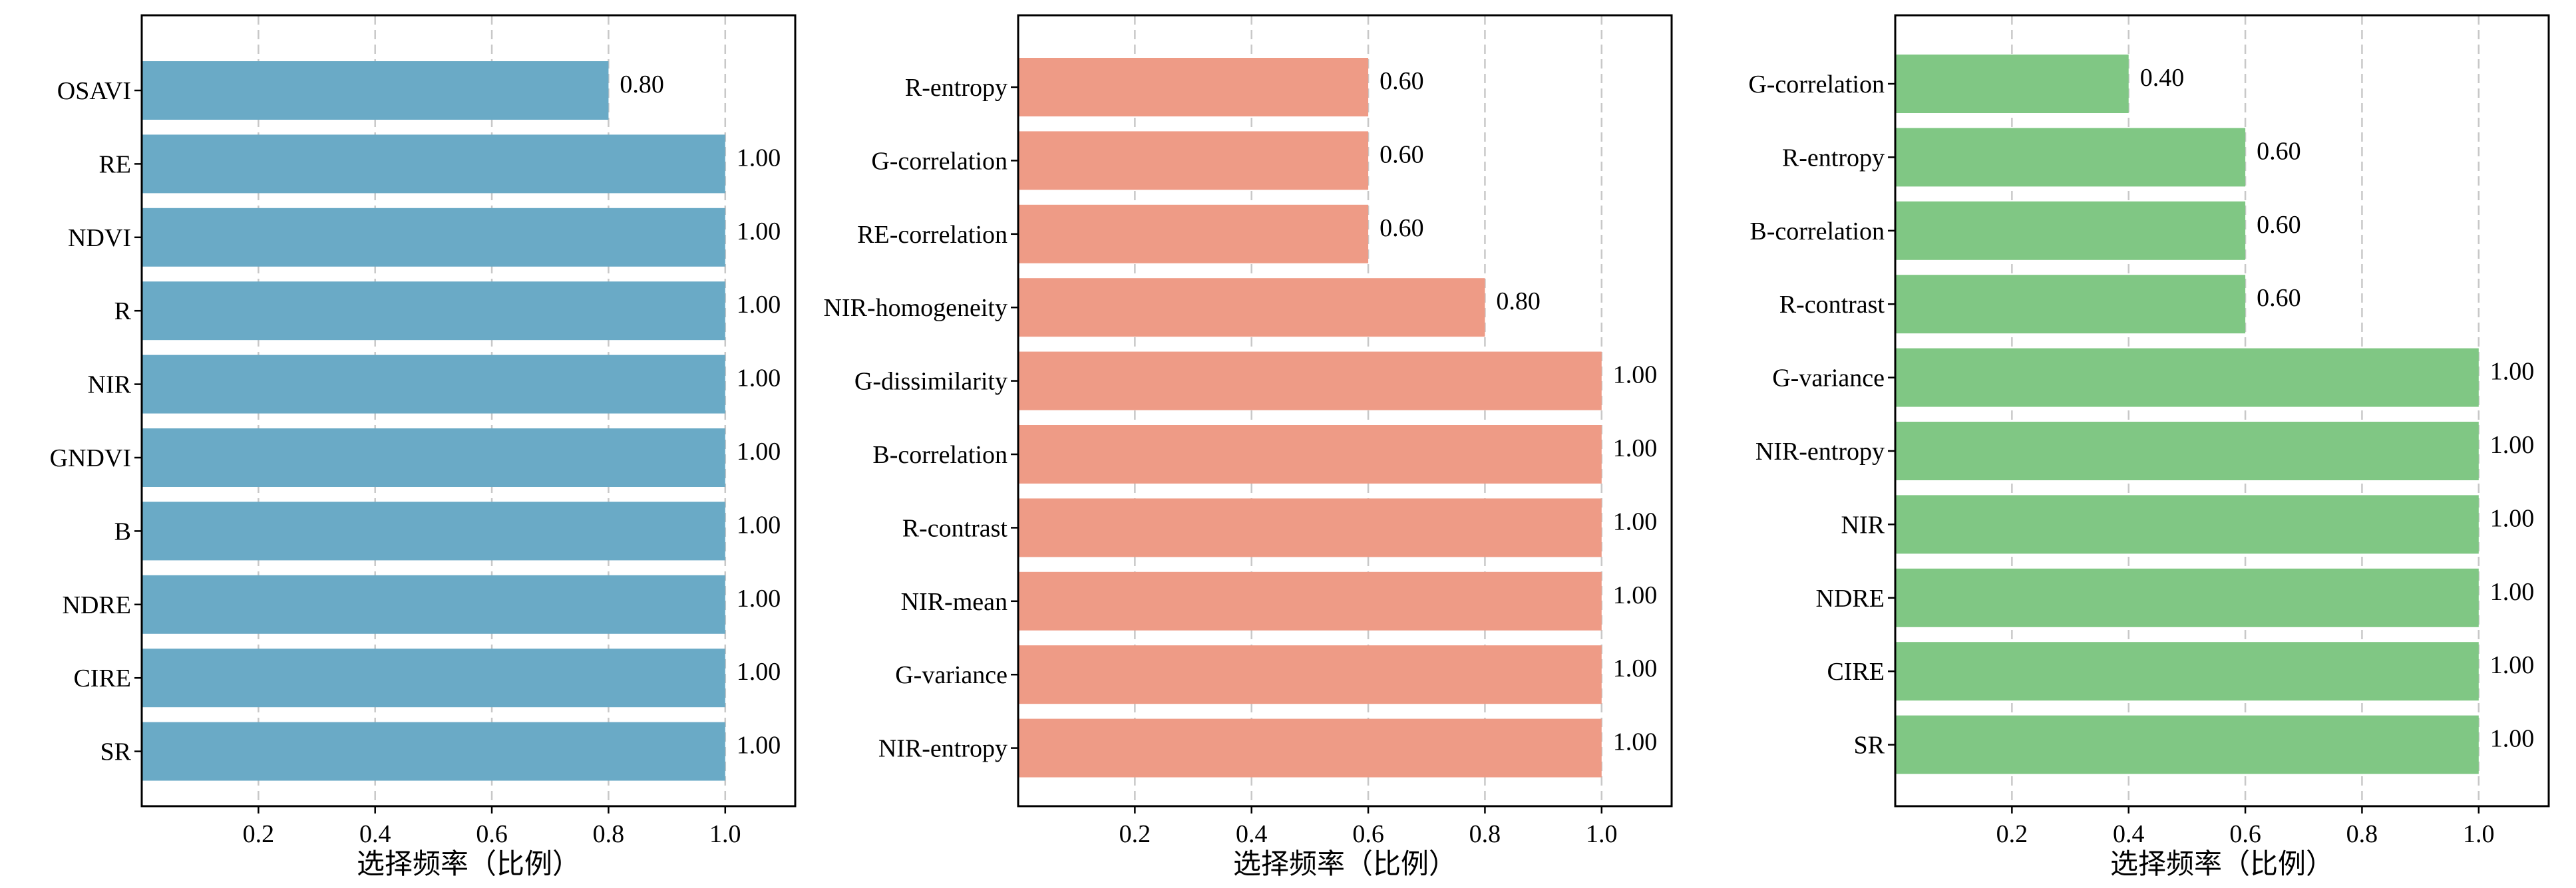 The width and height of the screenshot is (2576, 888). What do you see at coordinates (94, 91) in the screenshot?
I see `category-label: OSAVI` at bounding box center [94, 91].